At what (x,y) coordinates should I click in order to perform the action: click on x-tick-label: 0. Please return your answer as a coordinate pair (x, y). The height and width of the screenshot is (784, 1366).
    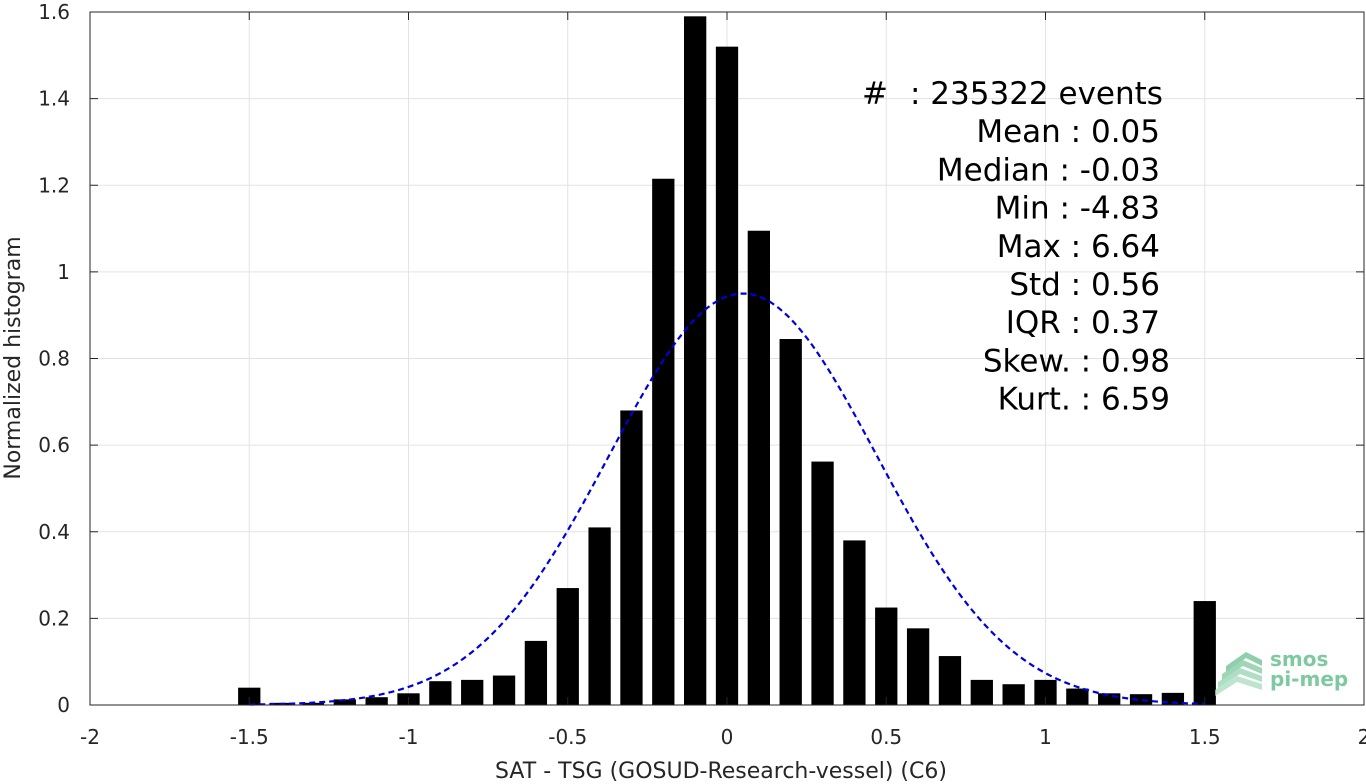
    Looking at the image, I should click on (727, 737).